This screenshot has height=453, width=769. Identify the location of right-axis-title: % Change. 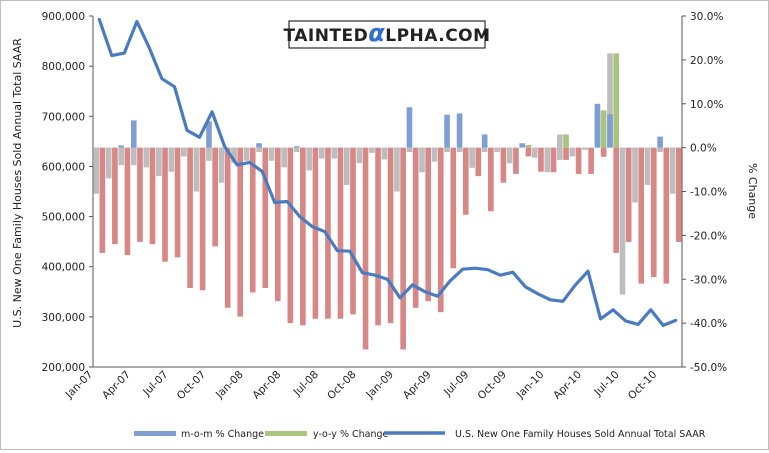
(752, 191).